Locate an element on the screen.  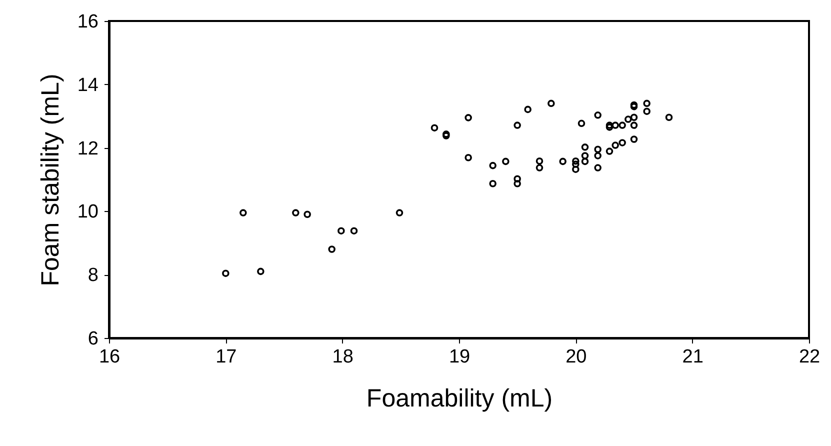
x-axis-title: Foamability (mL) is located at coordinates (459, 398).